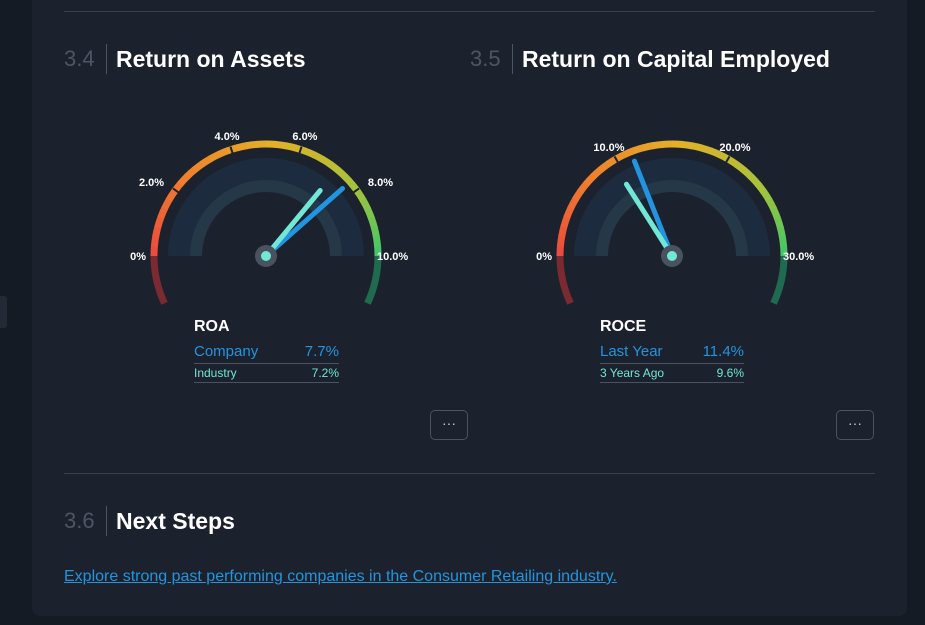 Image resolution: width=925 pixels, height=625 pixels. What do you see at coordinates (227, 137) in the screenshot?
I see `gauge-tick-label: 4.0%` at bounding box center [227, 137].